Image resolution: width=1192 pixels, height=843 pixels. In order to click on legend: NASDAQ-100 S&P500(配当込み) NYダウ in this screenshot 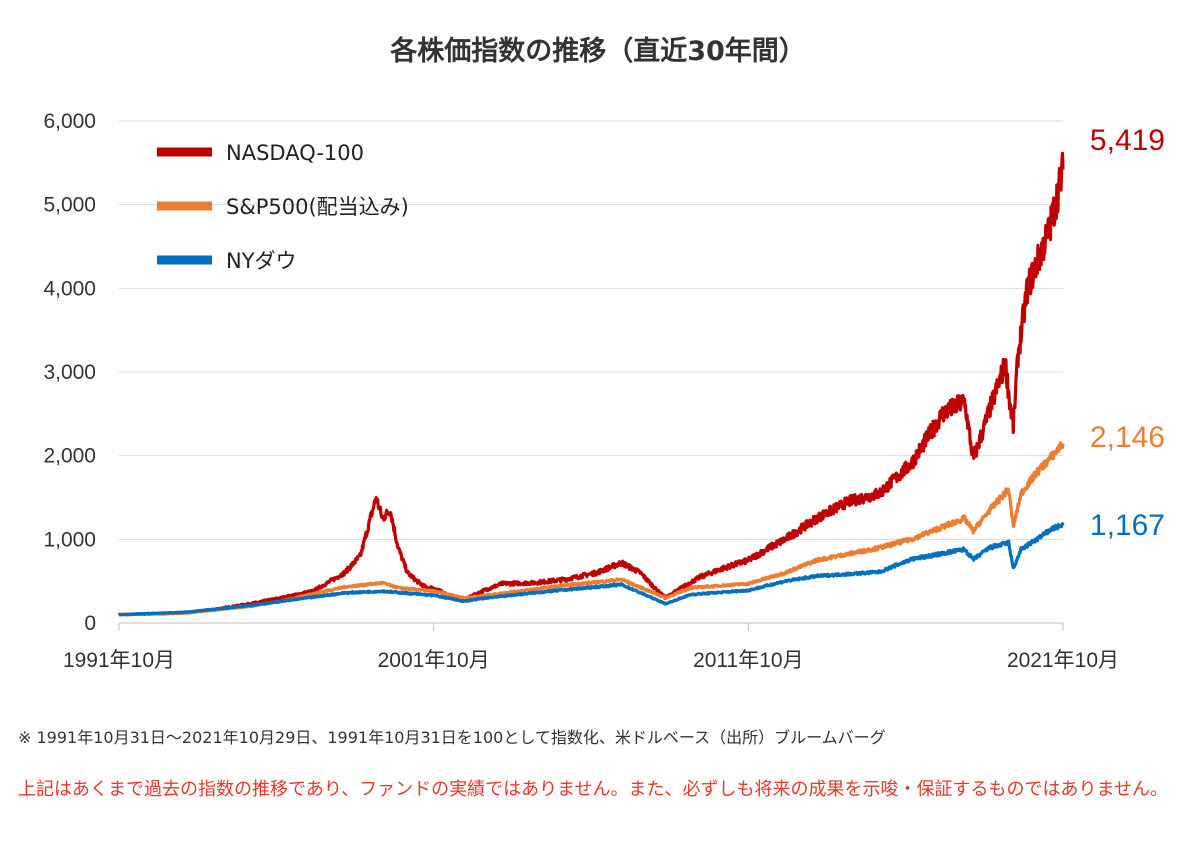, I will do `click(283, 207)`.